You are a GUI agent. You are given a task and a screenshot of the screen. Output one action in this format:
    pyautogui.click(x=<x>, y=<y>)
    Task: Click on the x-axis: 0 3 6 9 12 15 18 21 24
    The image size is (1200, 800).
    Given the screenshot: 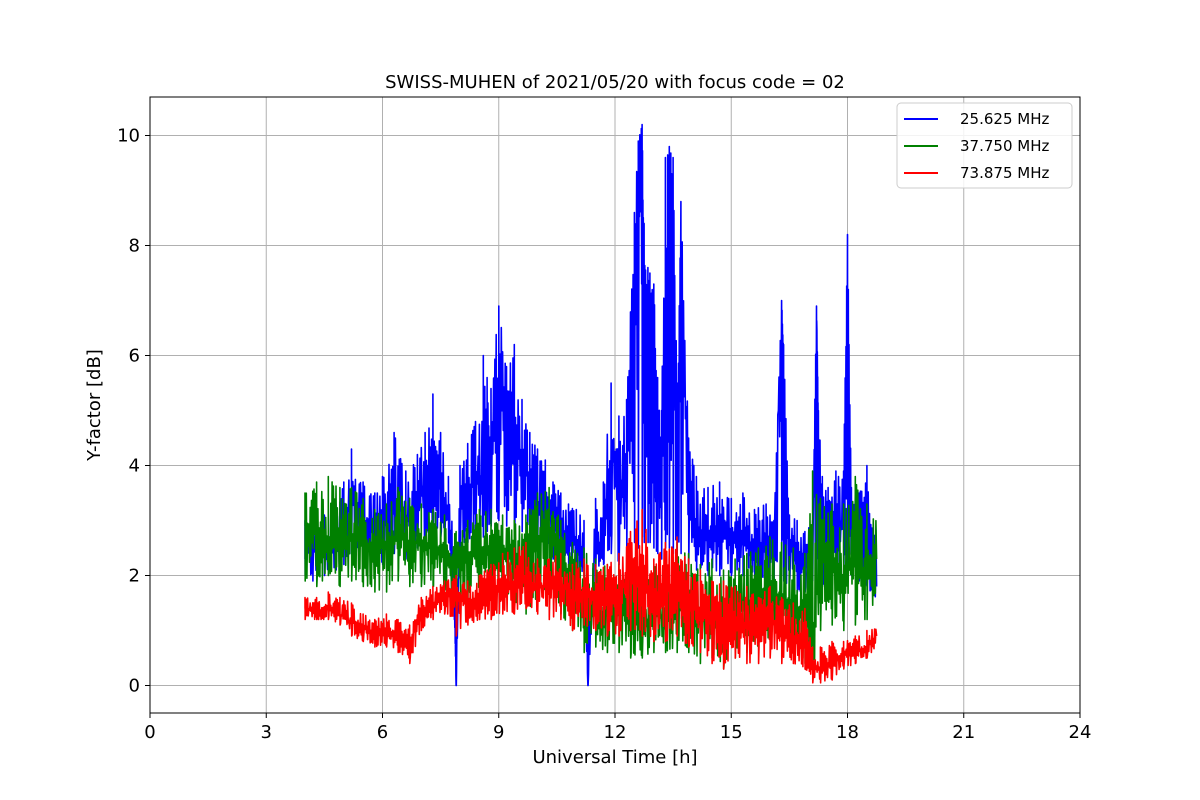 What is the action you would take?
    pyautogui.click(x=617, y=728)
    